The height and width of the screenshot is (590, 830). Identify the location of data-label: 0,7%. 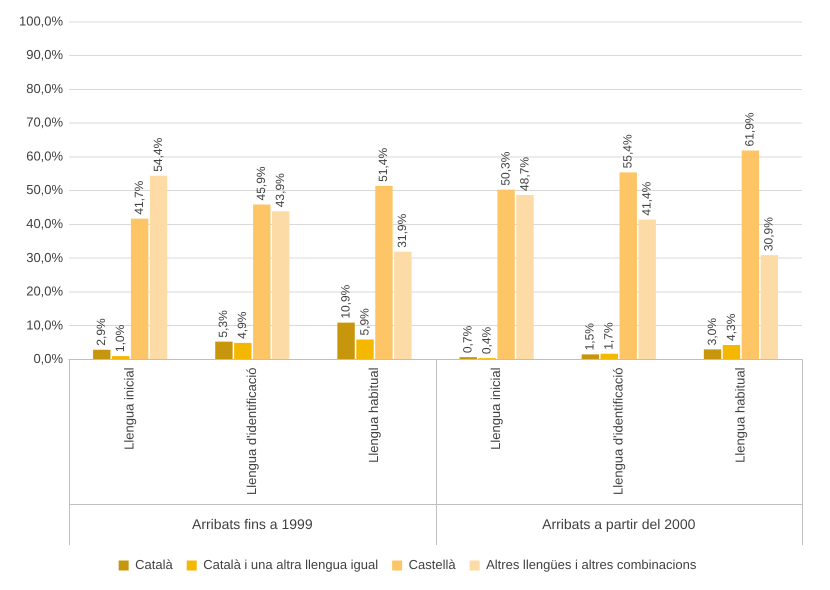
(467, 339).